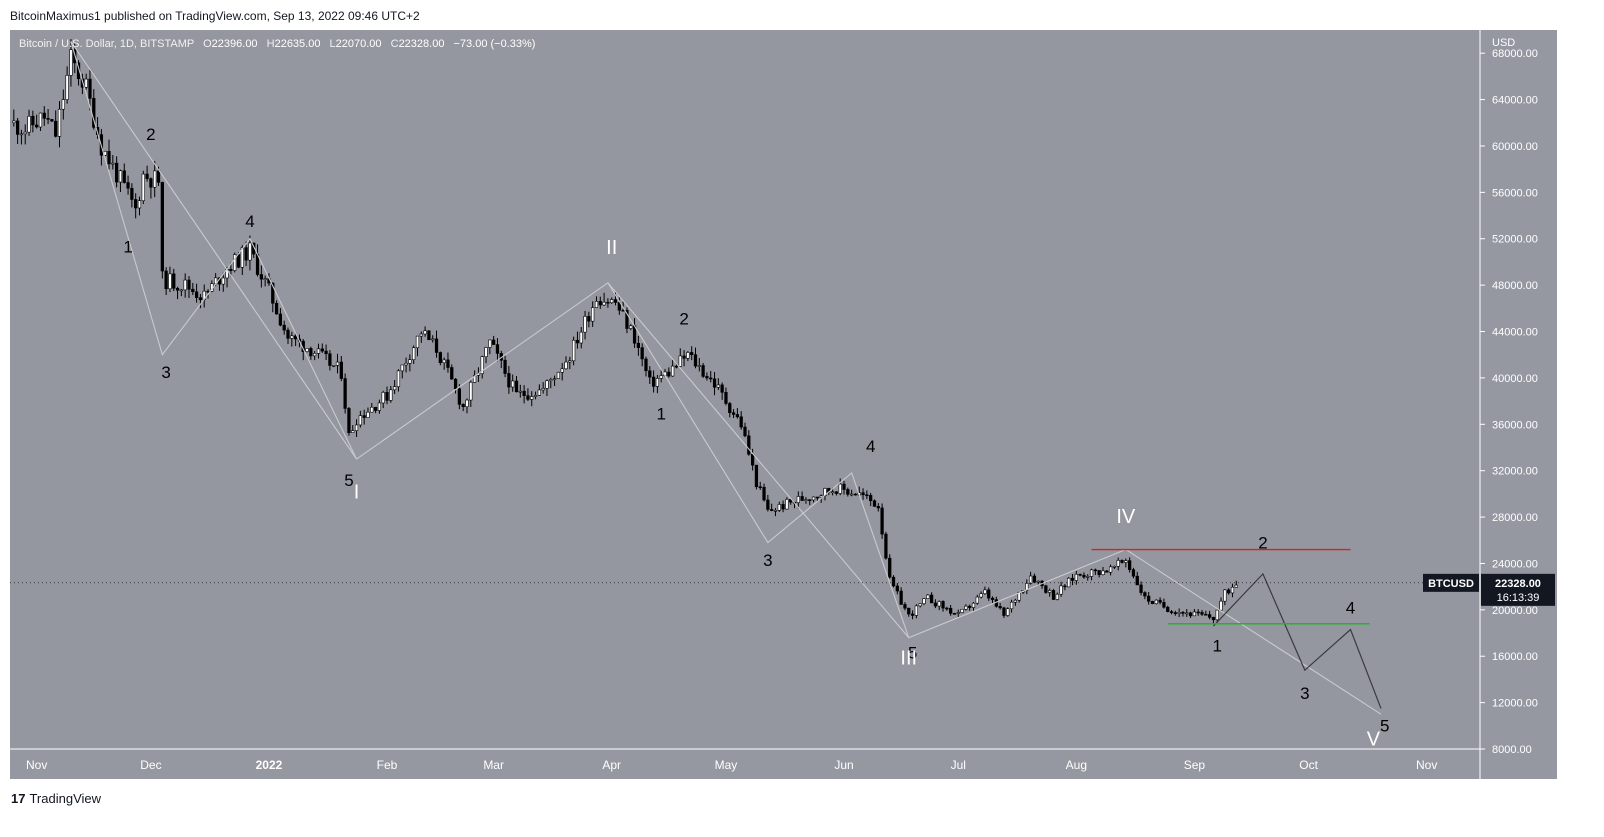 This screenshot has height=837, width=1604. I want to click on x-tick-label: Nov, so click(1426, 765).